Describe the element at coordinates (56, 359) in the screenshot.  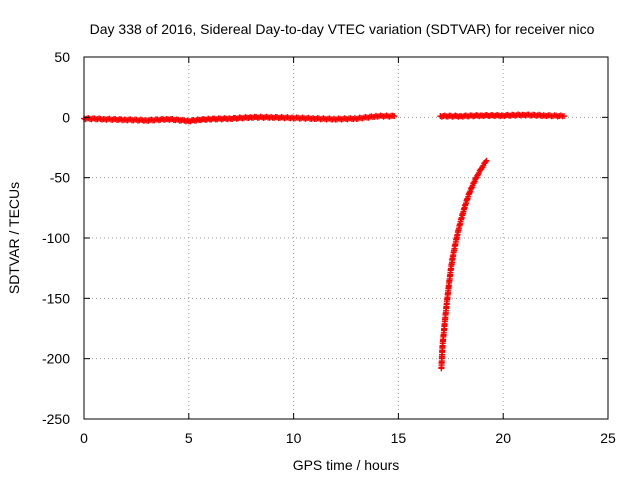
I see `y-tick-label: -200` at that location.